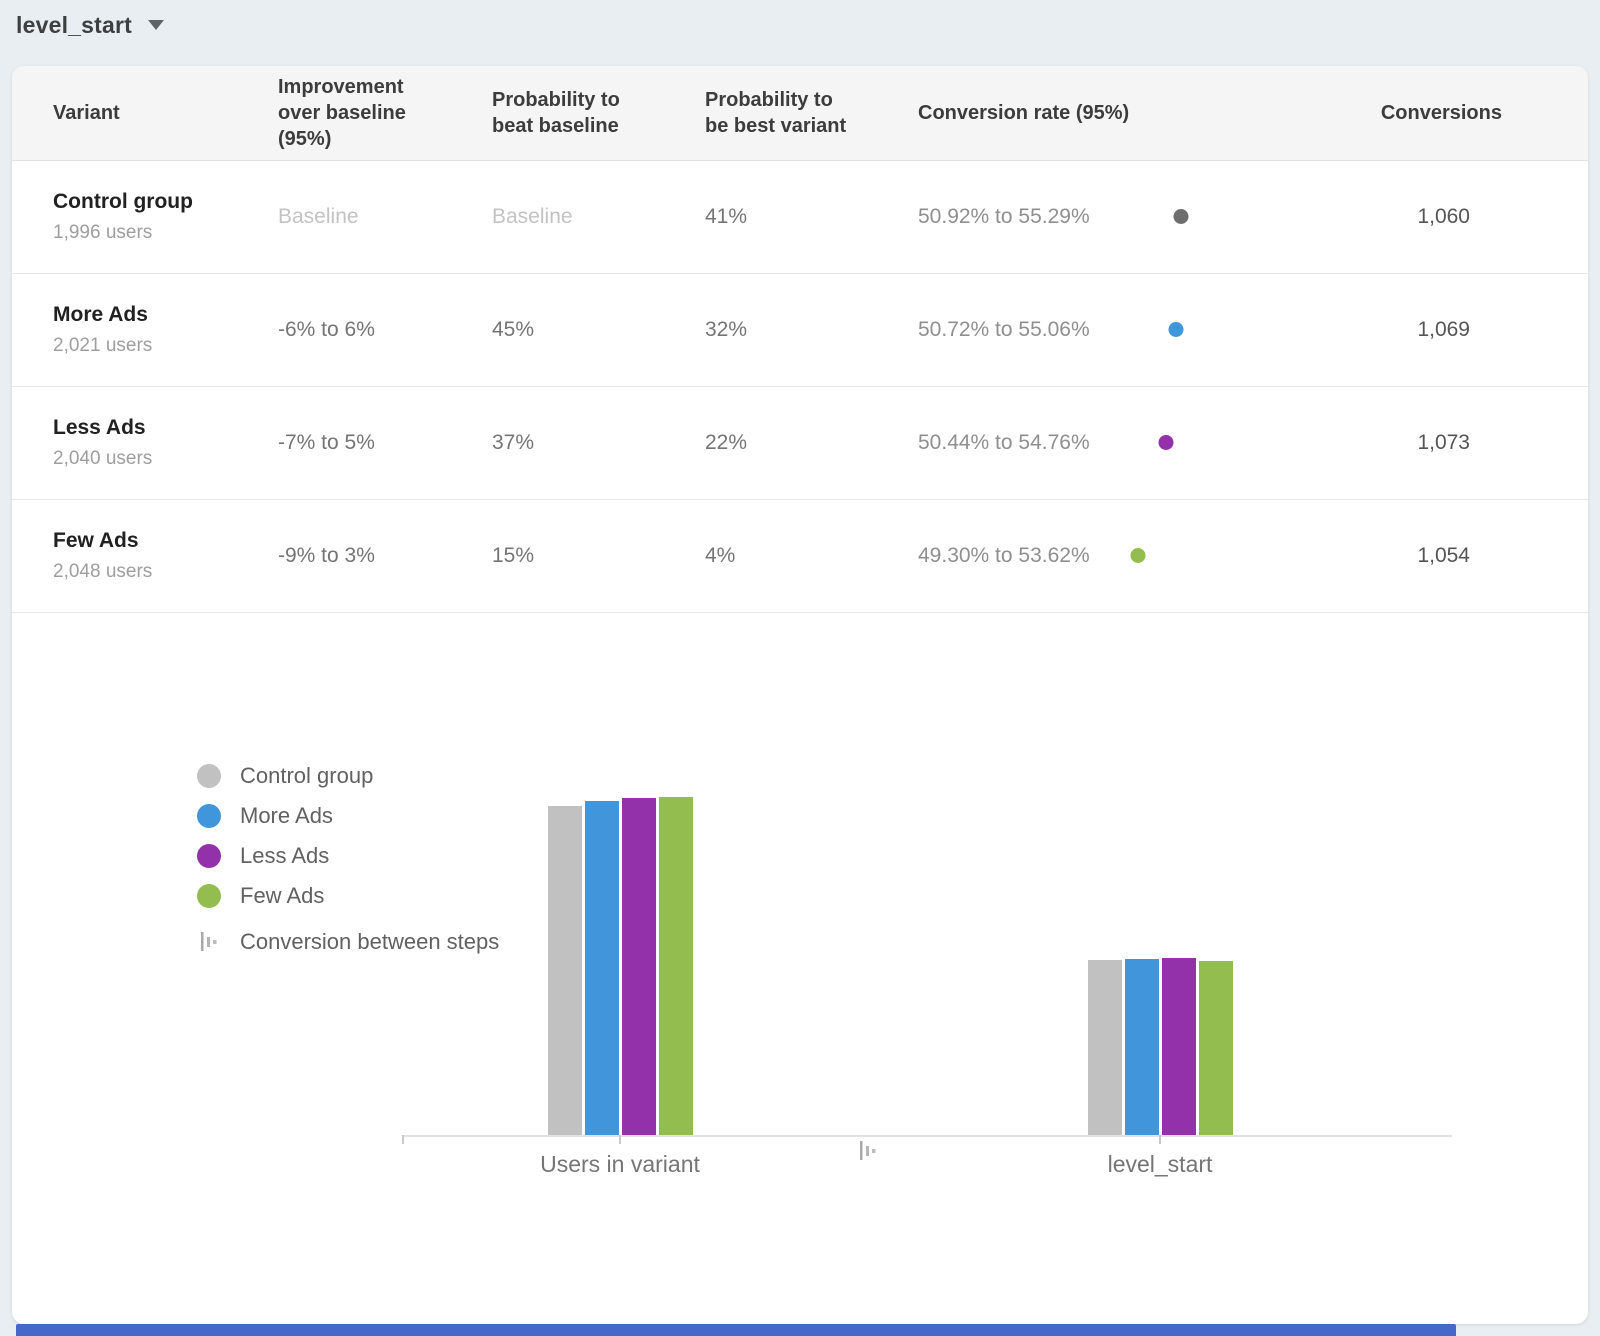 The height and width of the screenshot is (1336, 1600). Describe the element at coordinates (1443, 216) in the screenshot. I see `conversions-count: 1,060` at that location.